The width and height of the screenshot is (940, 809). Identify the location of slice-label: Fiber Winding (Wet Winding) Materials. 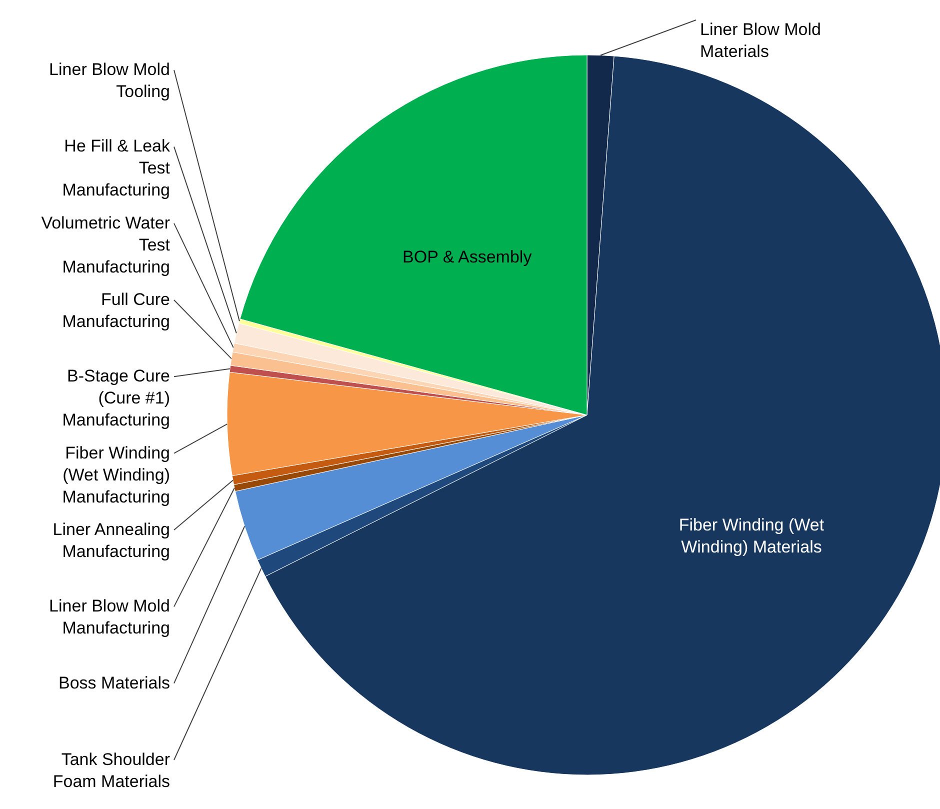
(751, 535).